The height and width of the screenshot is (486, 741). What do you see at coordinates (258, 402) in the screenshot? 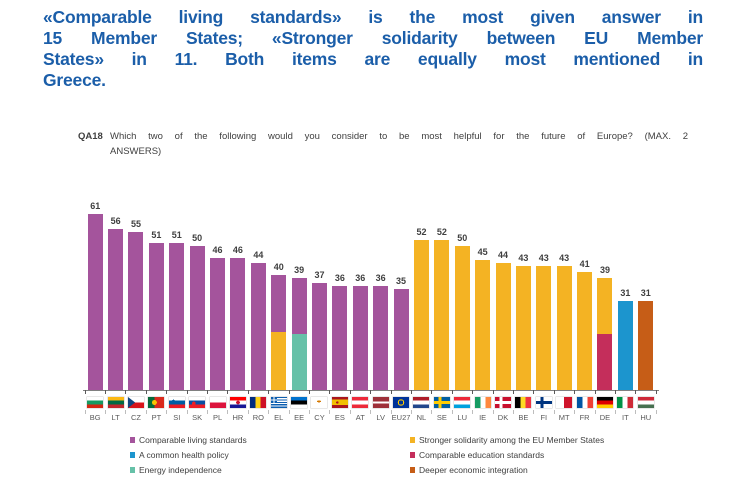
I see `flag-cell-RO` at bounding box center [258, 402].